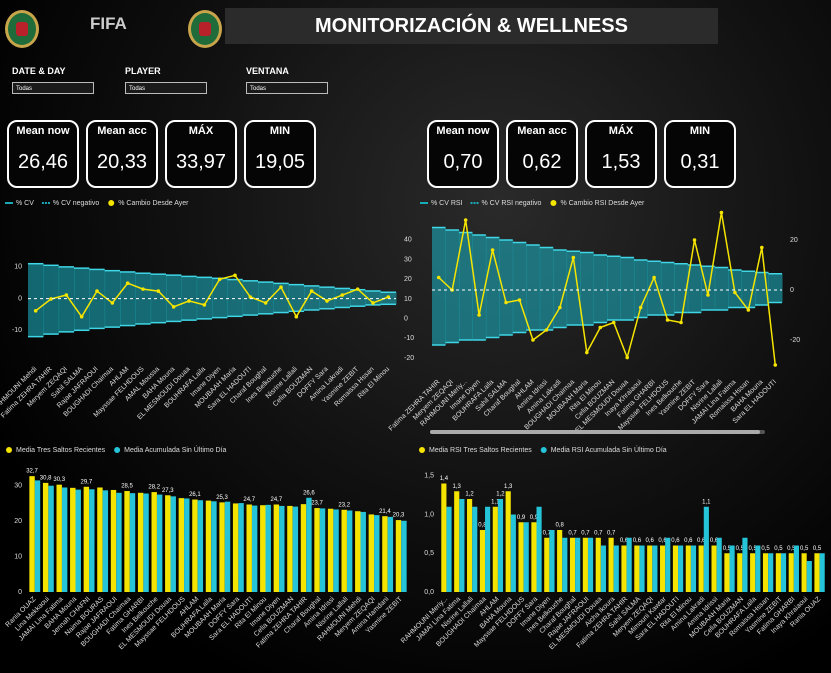 The image size is (831, 673). Describe the element at coordinates (482, 526) in the screenshot. I see `value-label: 0,8` at that location.